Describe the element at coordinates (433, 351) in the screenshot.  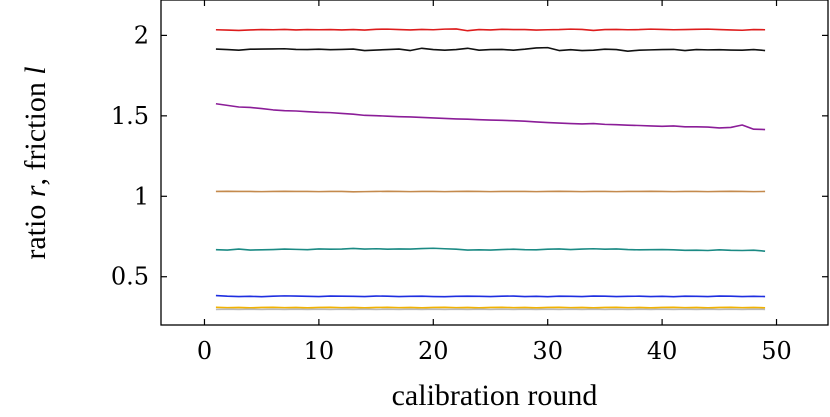
I see `x-tick-label-20: 20` at that location.